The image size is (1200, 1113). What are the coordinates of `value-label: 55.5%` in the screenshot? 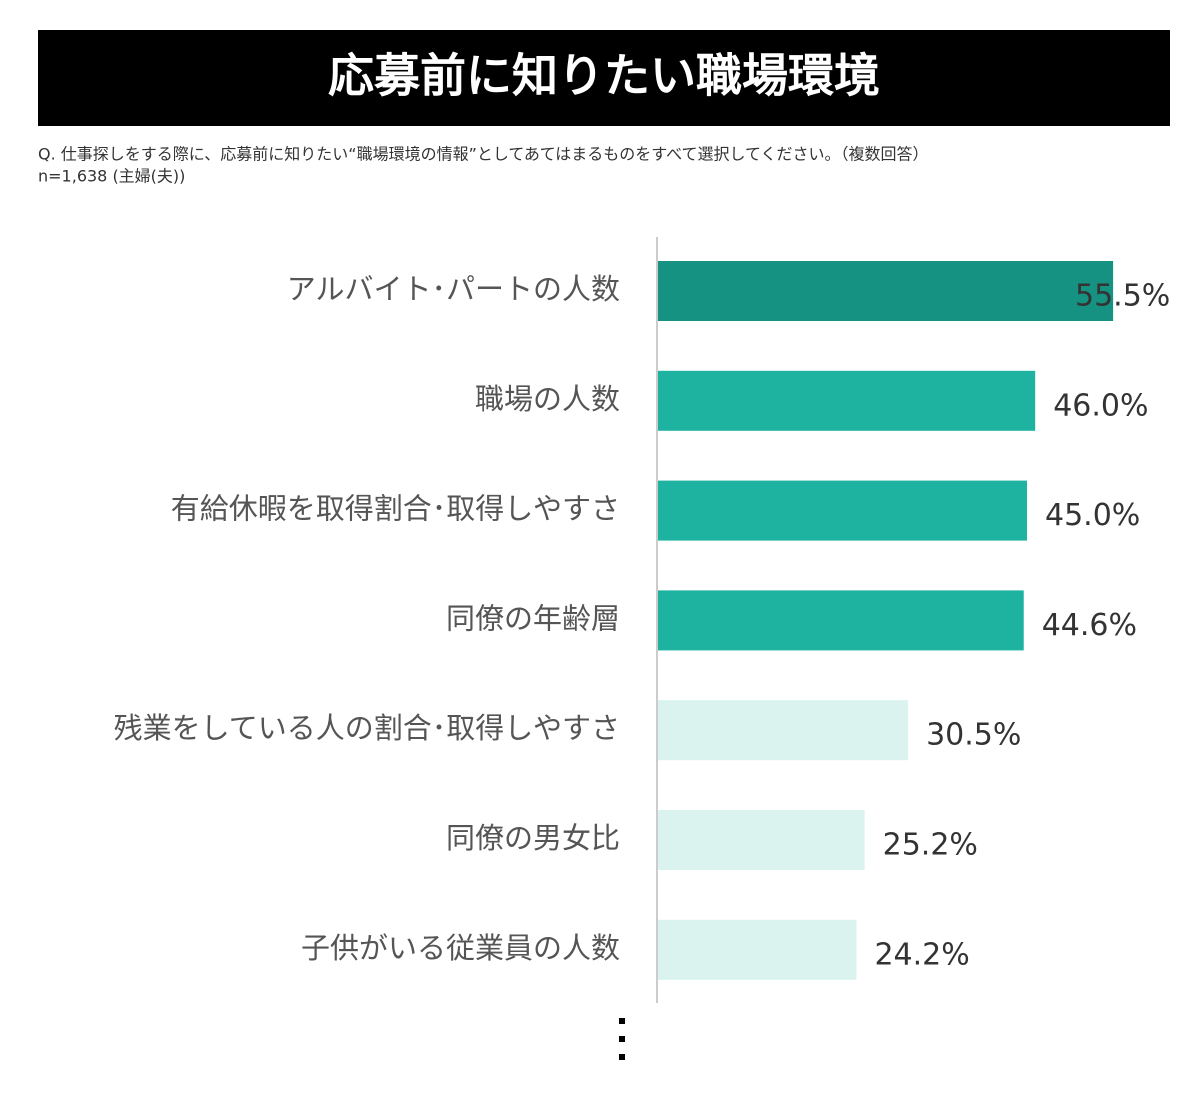 It's located at (1122, 296).